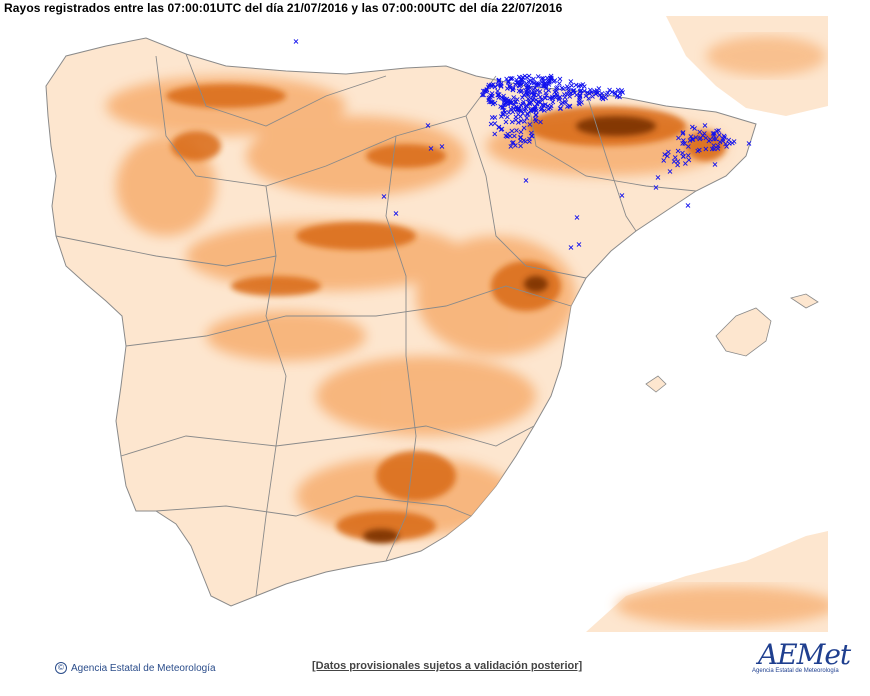 The height and width of the screenshot is (696, 870). I want to click on mallorca-island, so click(743, 332).